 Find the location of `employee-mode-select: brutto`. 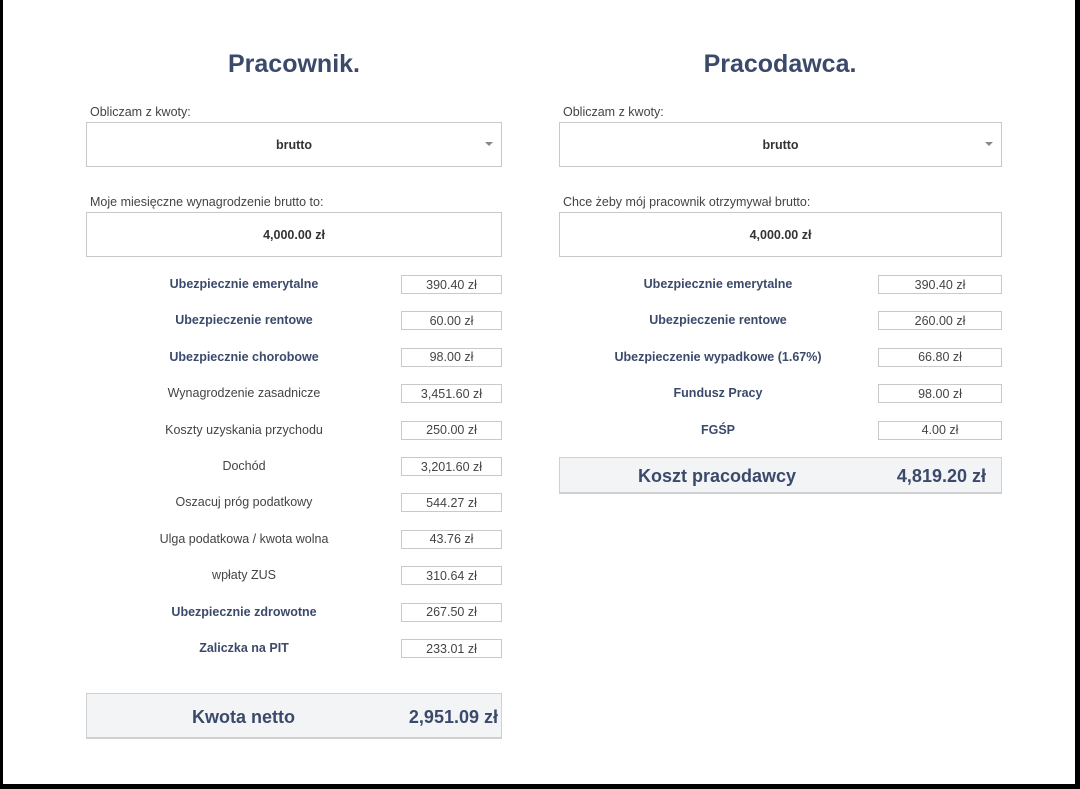

employee-mode-select: brutto is located at coordinates (294, 144).